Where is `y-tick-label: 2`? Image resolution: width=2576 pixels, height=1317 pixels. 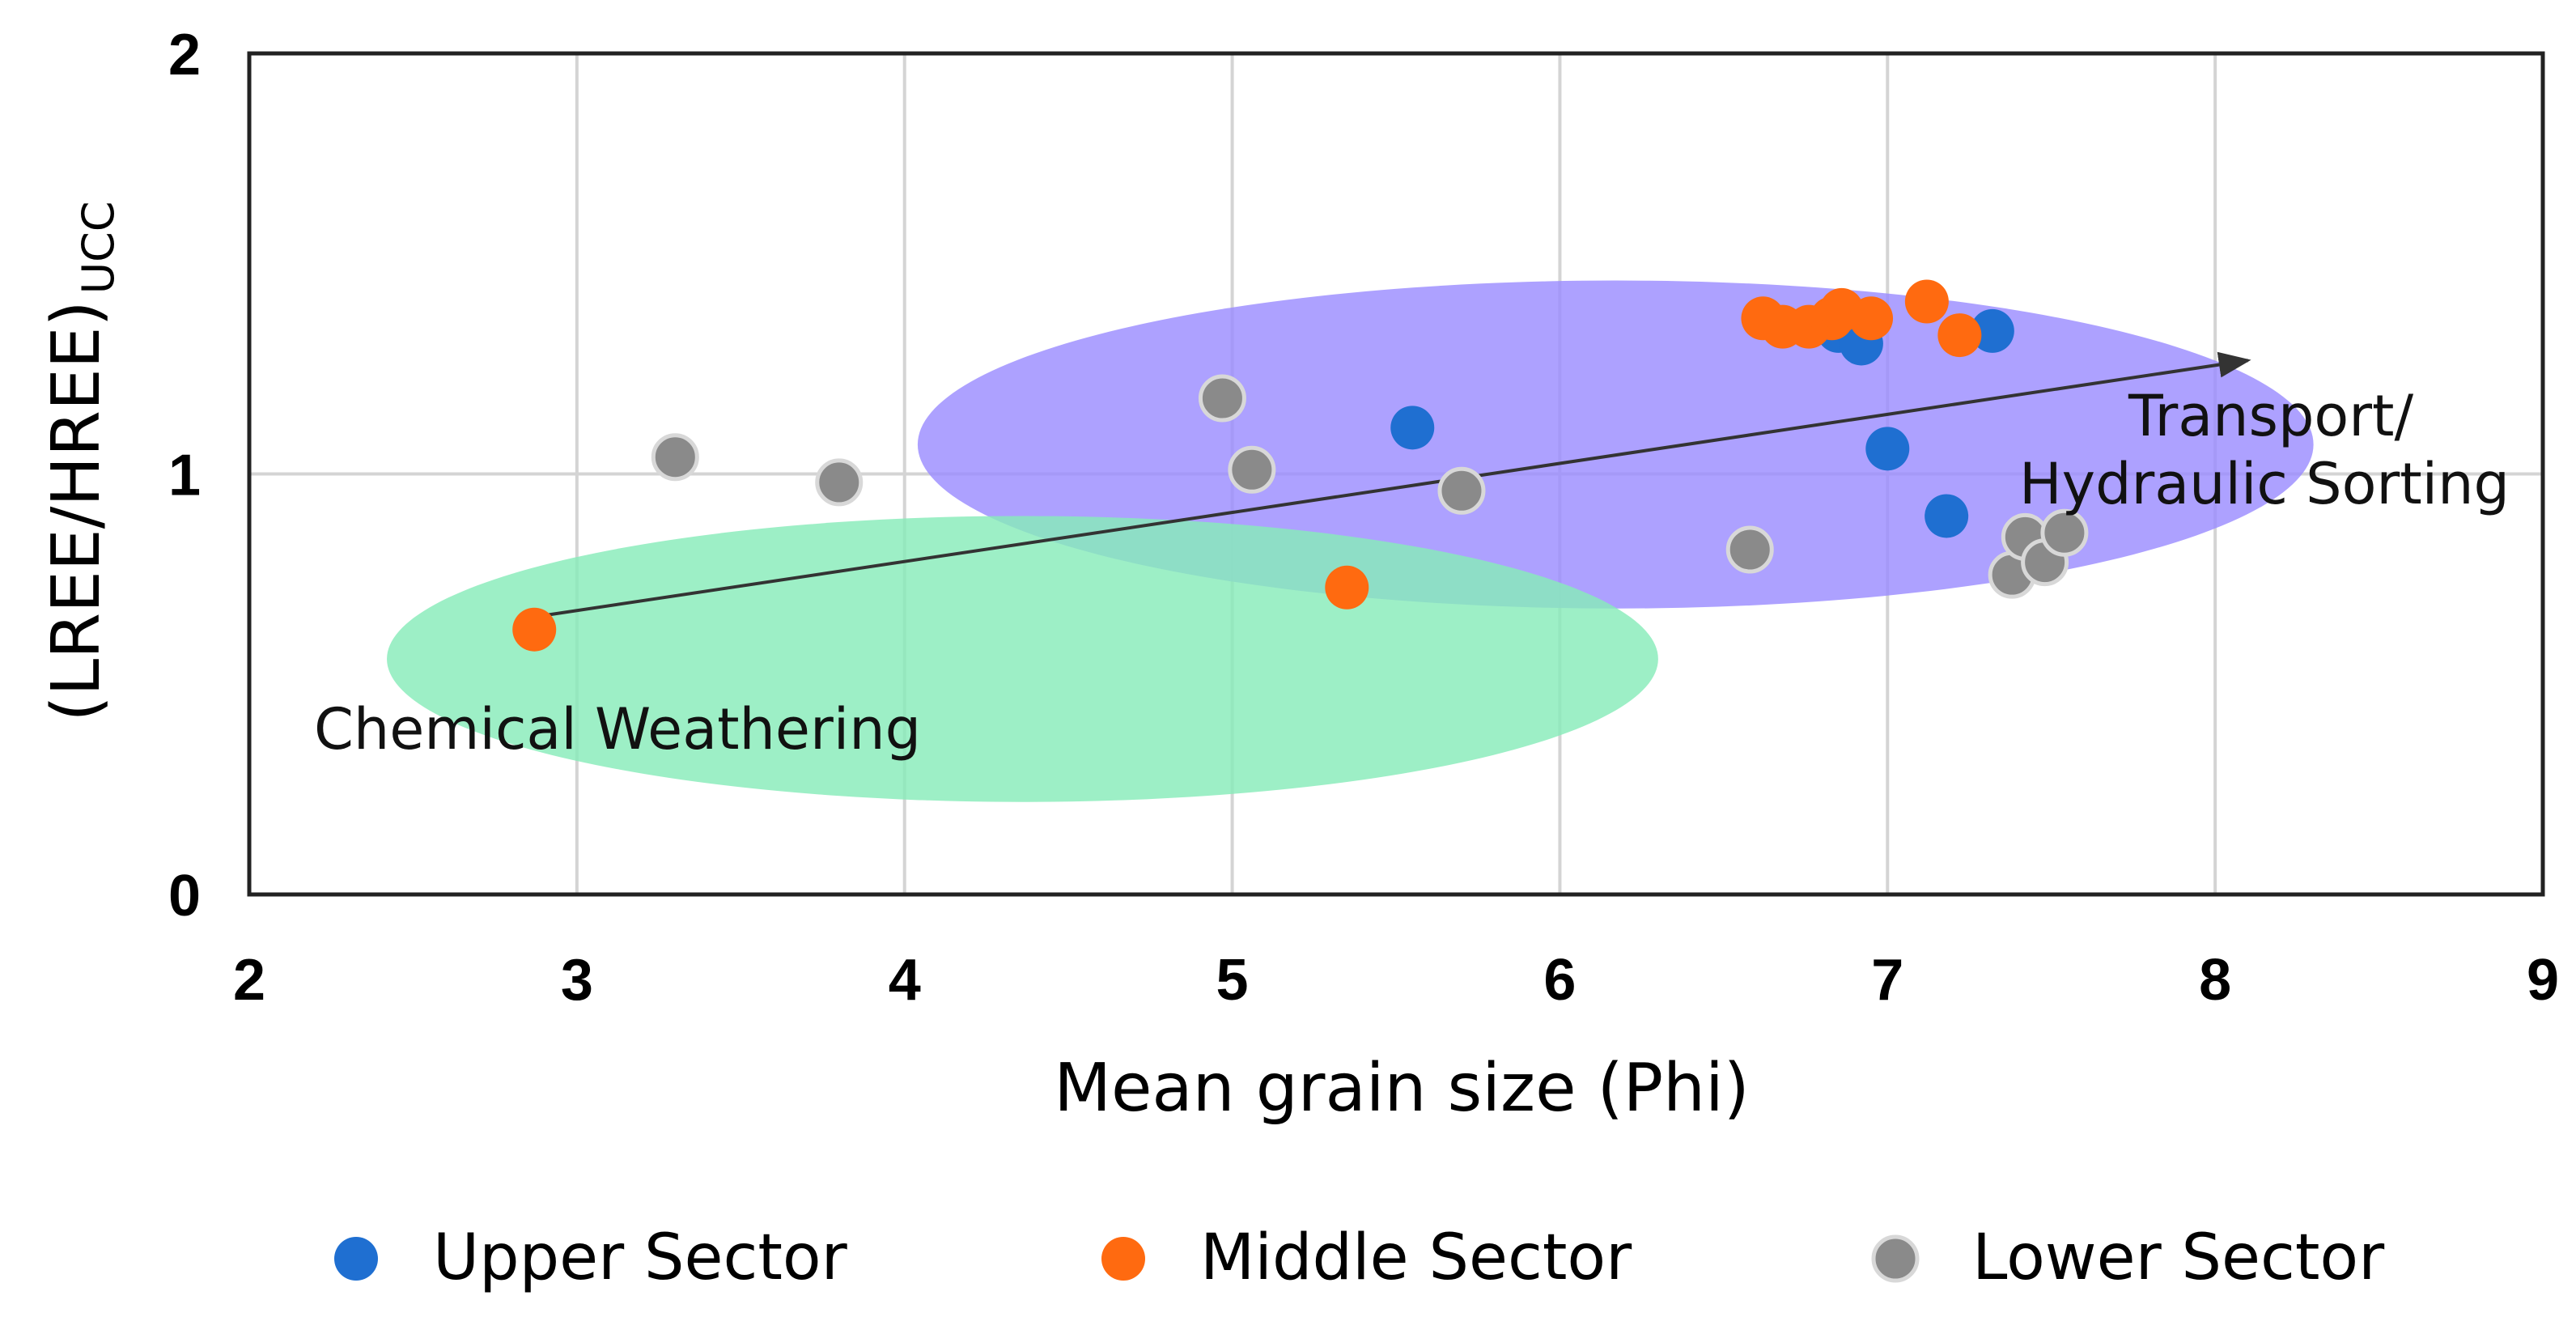 y-tick-label: 2 is located at coordinates (184, 55).